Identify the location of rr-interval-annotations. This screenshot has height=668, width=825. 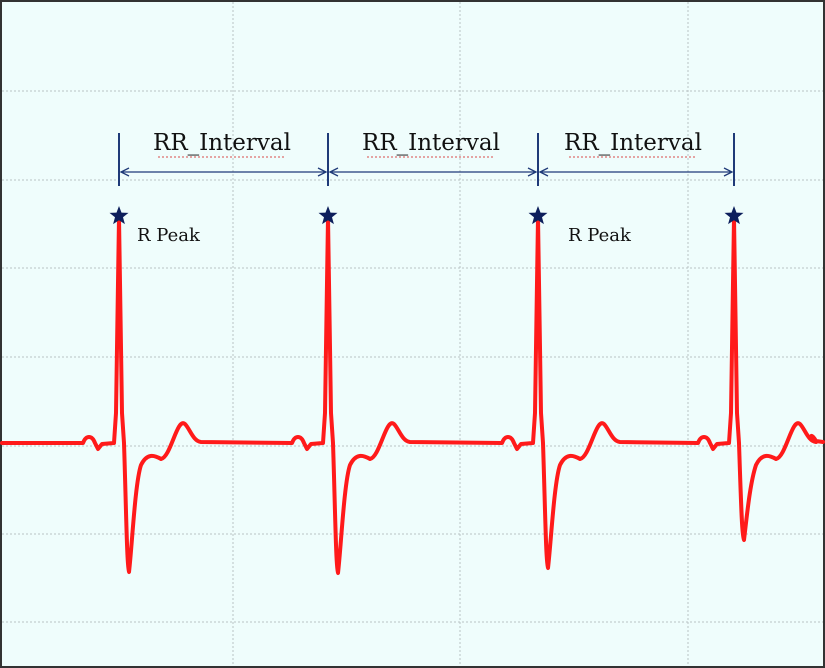
(426, 159).